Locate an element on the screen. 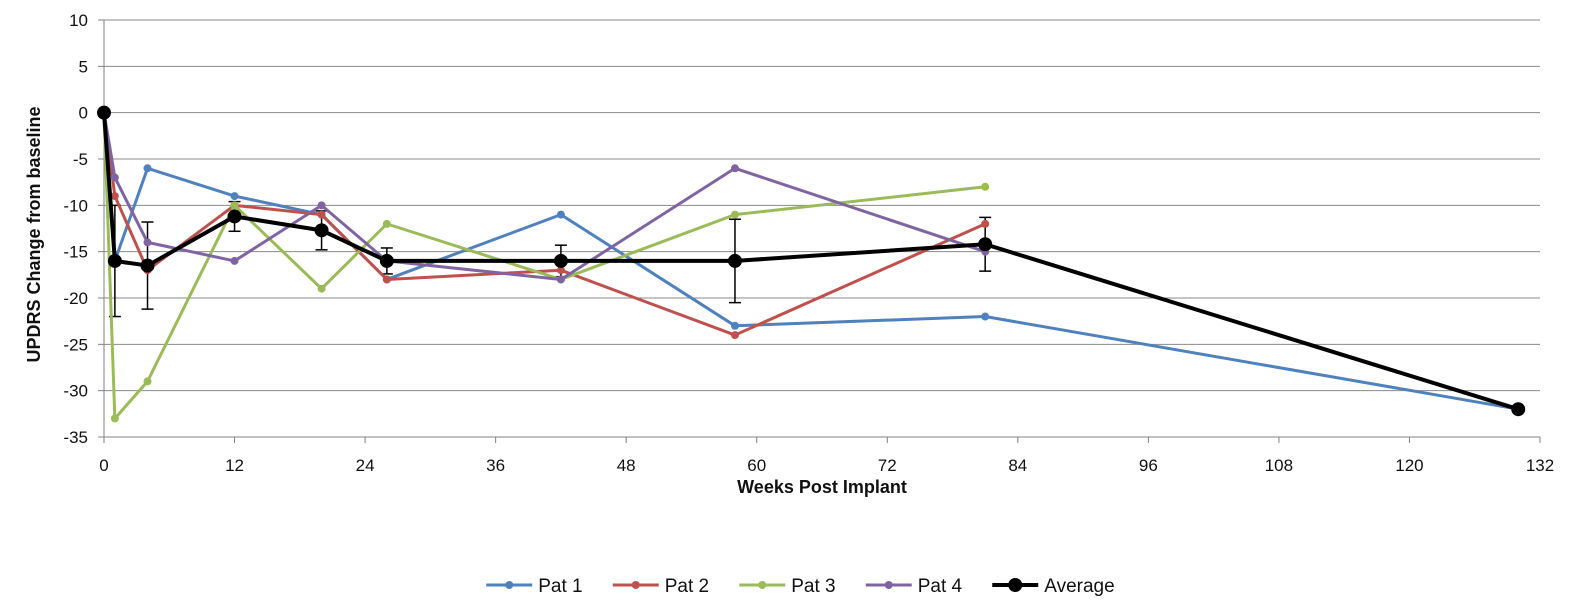  legend-label: Average is located at coordinates (1079, 586).